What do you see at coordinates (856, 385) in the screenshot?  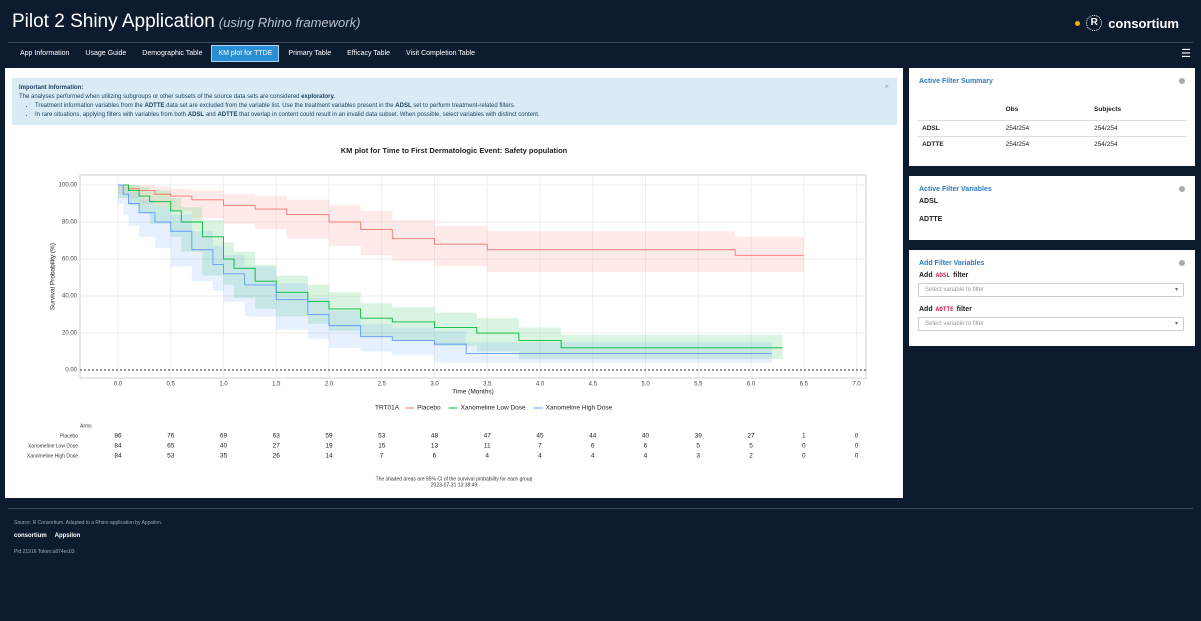 I see `x-tick-label: 7.0` at bounding box center [856, 385].